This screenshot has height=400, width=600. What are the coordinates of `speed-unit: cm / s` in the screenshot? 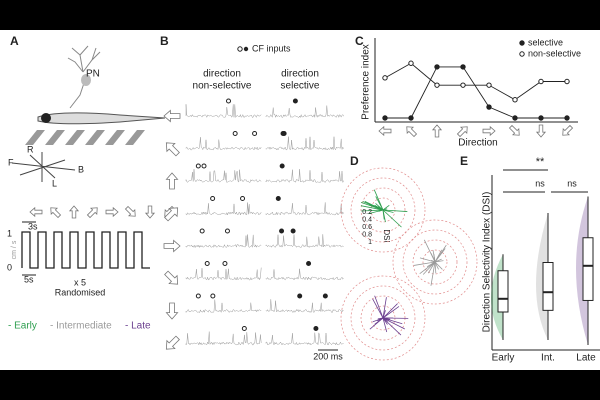 It's located at (14, 249).